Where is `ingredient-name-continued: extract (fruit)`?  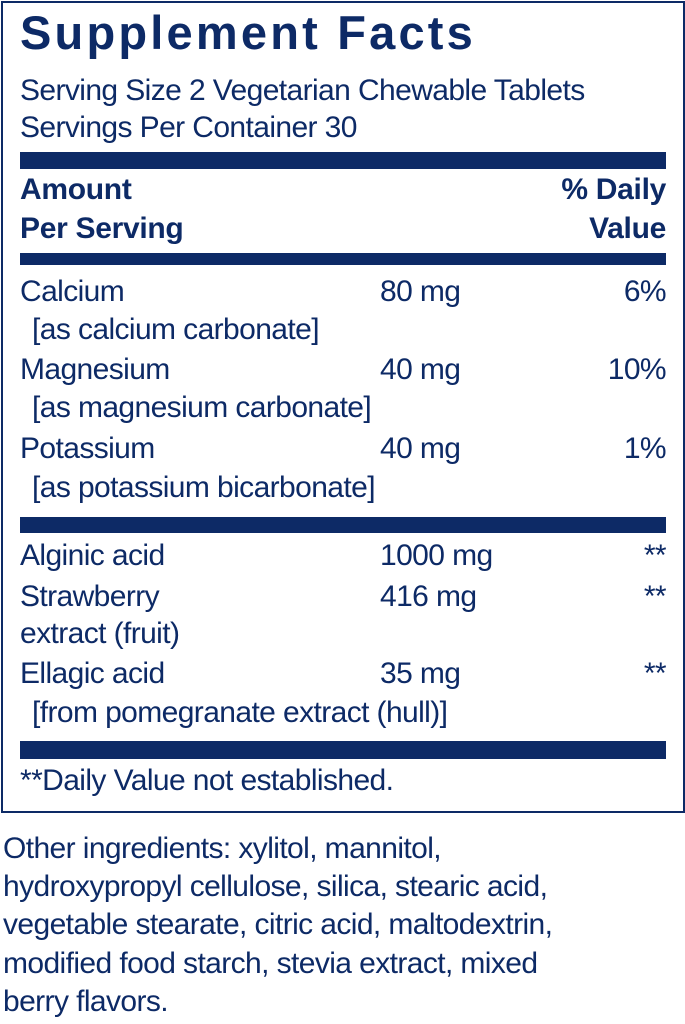 ingredient-name-continued: extract (fruit) is located at coordinates (100, 633).